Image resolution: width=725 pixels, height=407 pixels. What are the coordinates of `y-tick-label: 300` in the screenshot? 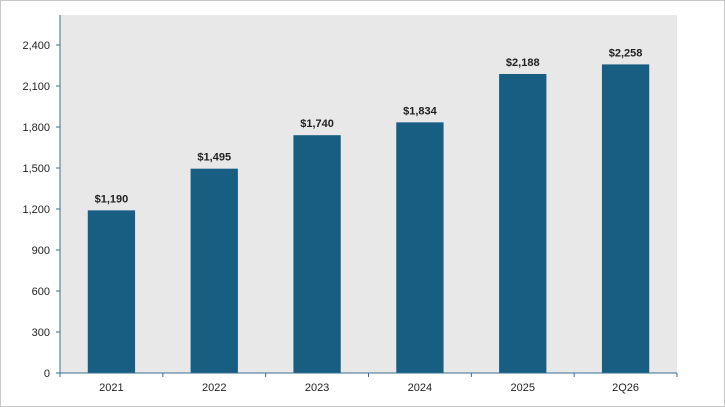 It's located at (41, 333).